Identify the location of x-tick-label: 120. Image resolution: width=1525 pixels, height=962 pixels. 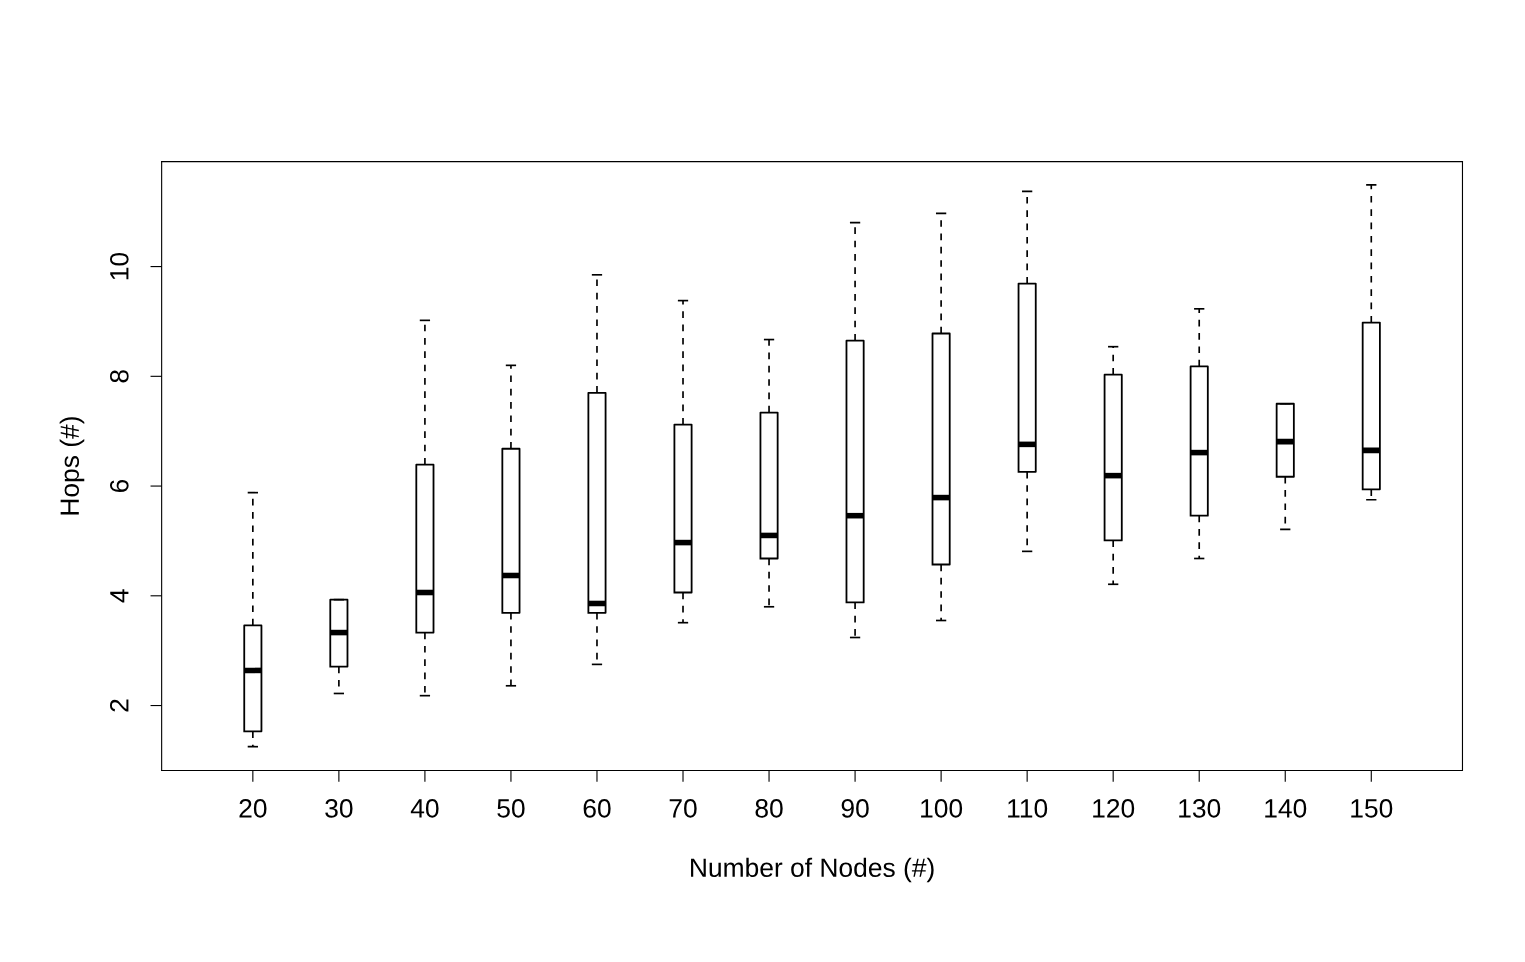
(1114, 808).